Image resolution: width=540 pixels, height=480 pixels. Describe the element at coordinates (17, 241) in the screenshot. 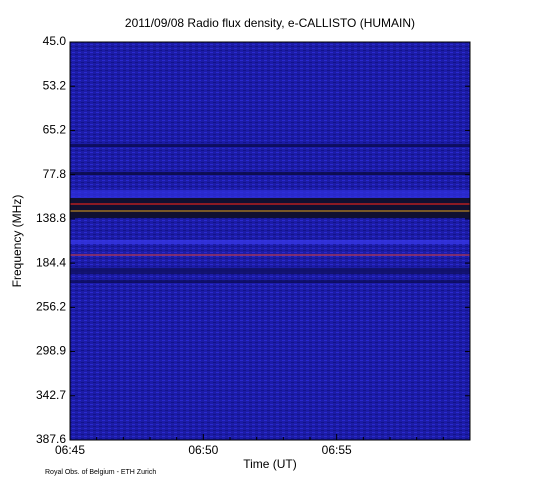

I see `y-axis-label: Frequency (MHz)` at that location.